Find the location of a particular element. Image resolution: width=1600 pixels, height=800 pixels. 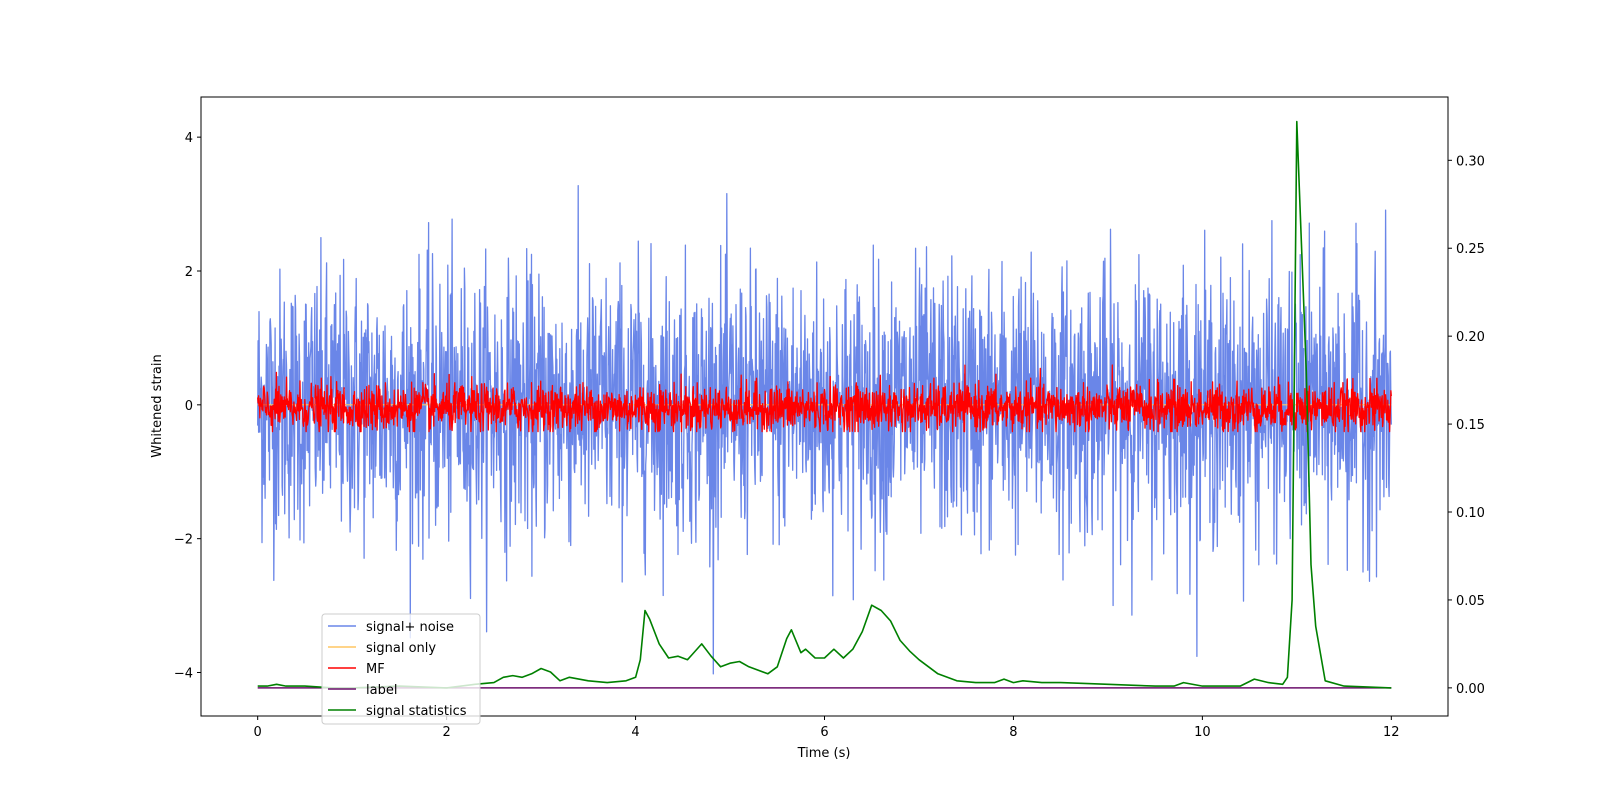

y-tick-label: 0 is located at coordinates (189, 406).